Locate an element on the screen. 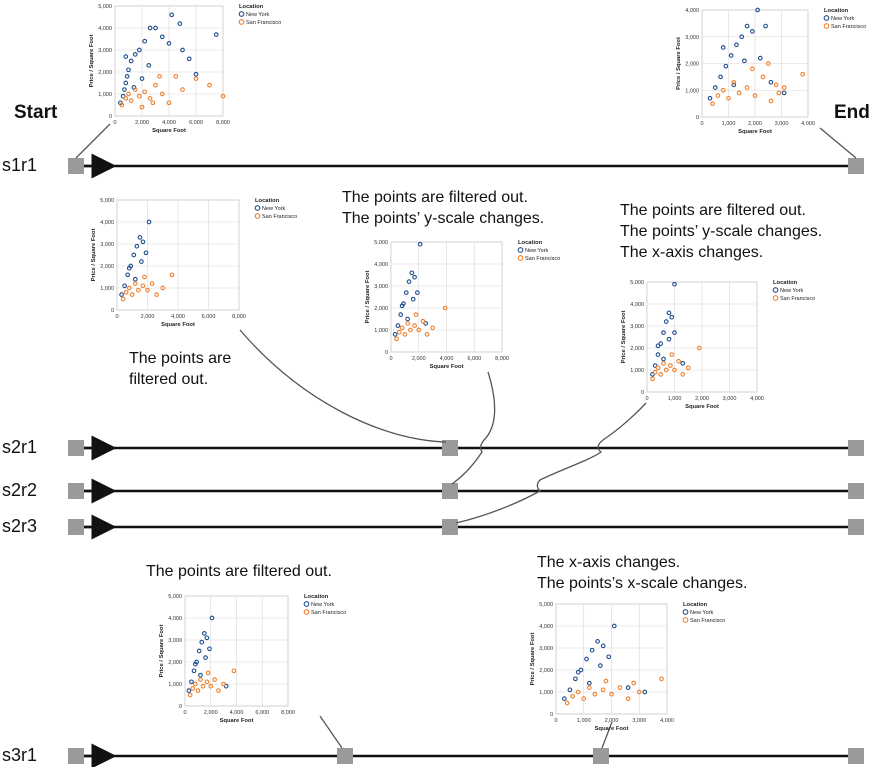 This screenshot has width=877, height=767. timeline-s2r3 is located at coordinates (466, 527).